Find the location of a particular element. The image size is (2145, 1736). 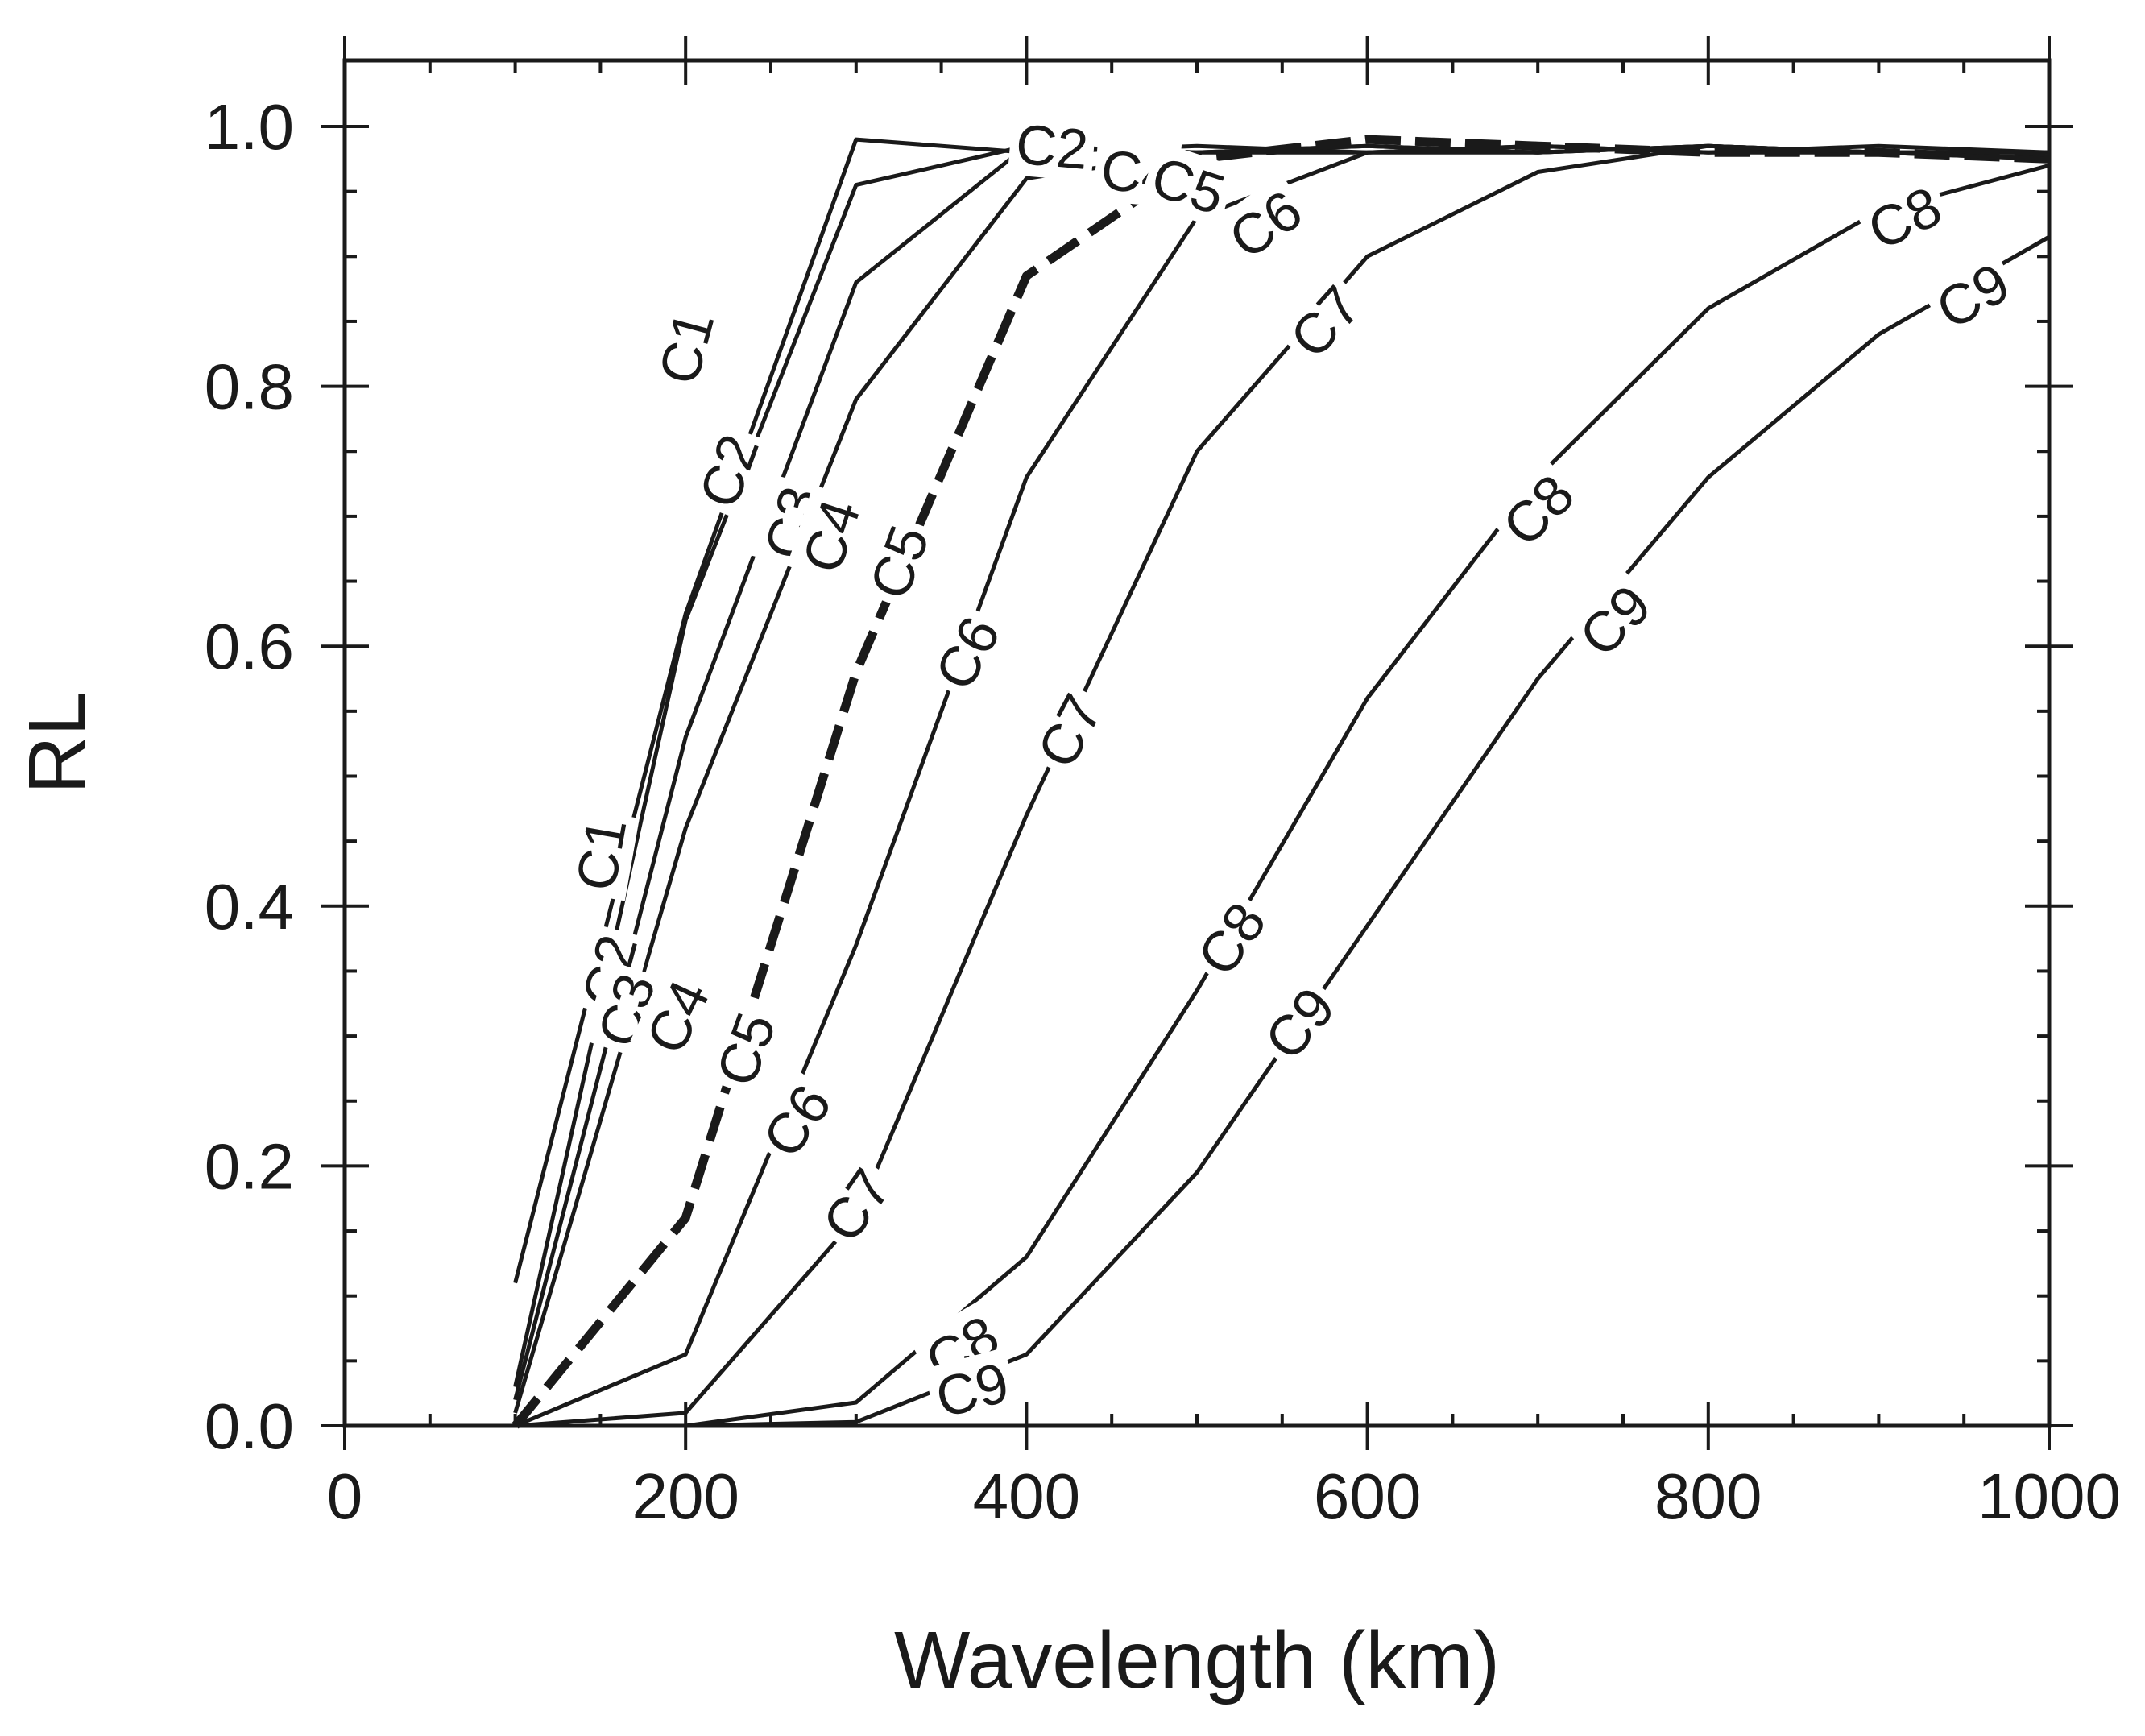

curve-label-text: C1 is located at coordinates (601, 855).